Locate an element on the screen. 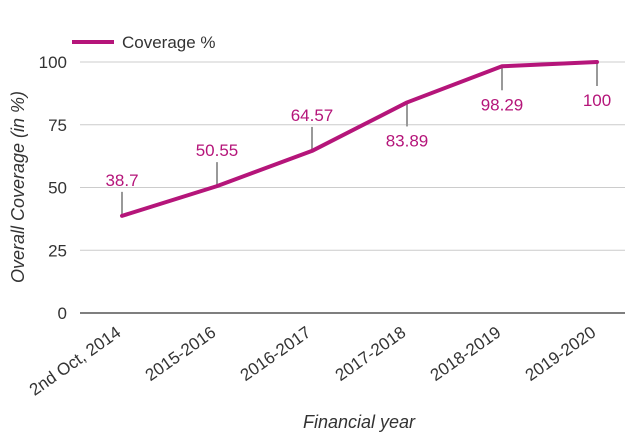  data-label: 83.89 is located at coordinates (407, 140).